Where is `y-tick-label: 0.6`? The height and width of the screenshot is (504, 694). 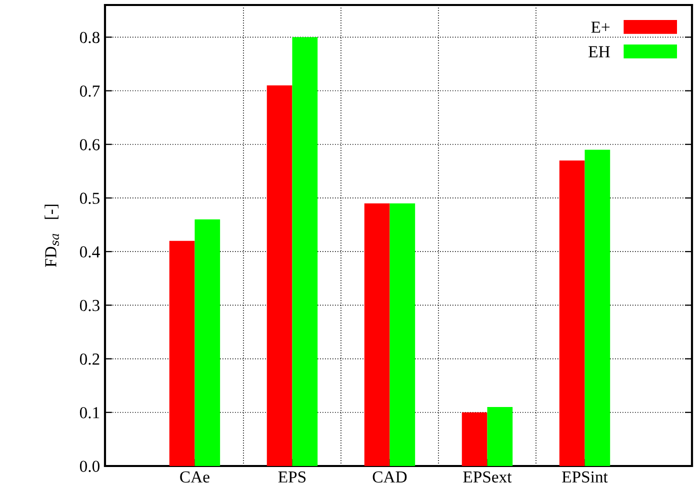
y-tick-label: 0.6 is located at coordinates (90, 144).